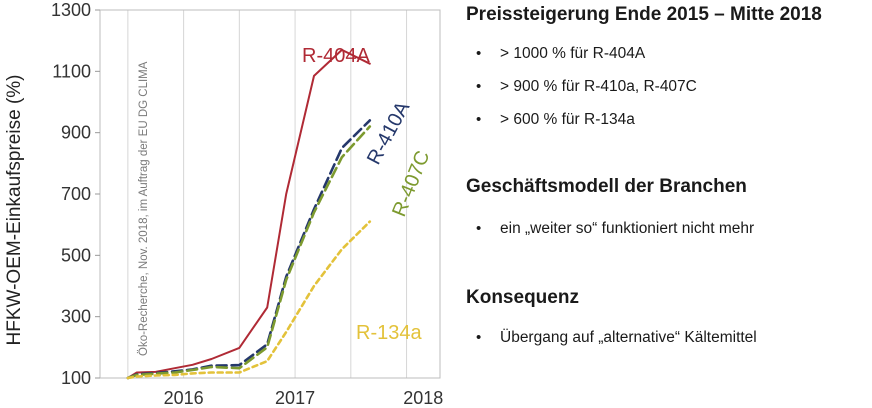  What do you see at coordinates (628, 337) in the screenshot?
I see `bullet-text: Übergang auf „alternative“ Kältemittel` at bounding box center [628, 337].